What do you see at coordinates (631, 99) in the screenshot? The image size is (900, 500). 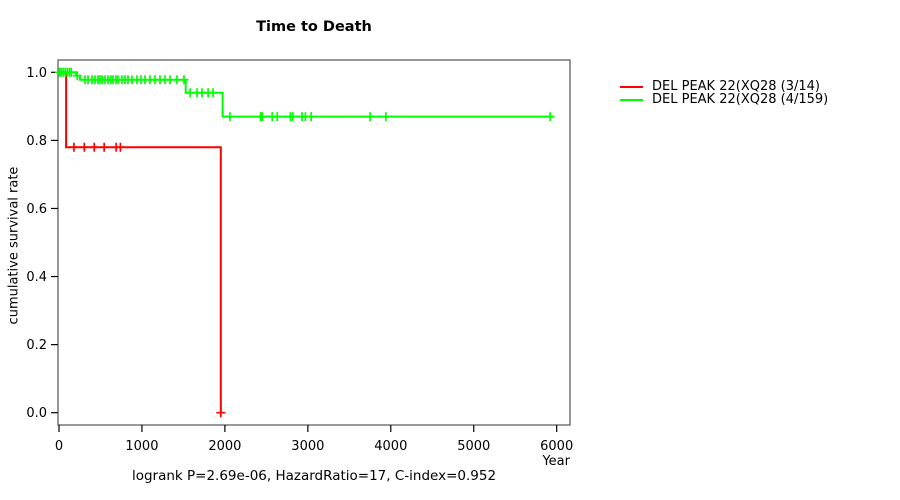 I see `legend-line-green` at bounding box center [631, 99].